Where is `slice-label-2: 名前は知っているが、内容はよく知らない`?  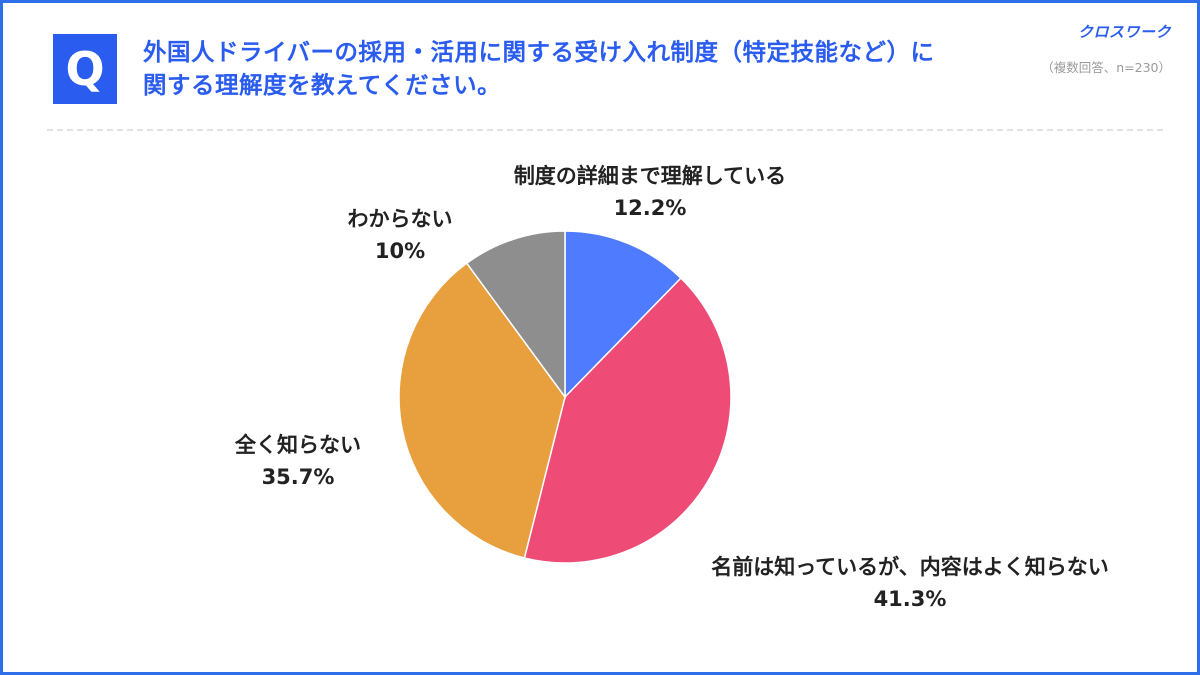
slice-label-2: 名前は知っているが、内容はよく知らない is located at coordinates (910, 567).